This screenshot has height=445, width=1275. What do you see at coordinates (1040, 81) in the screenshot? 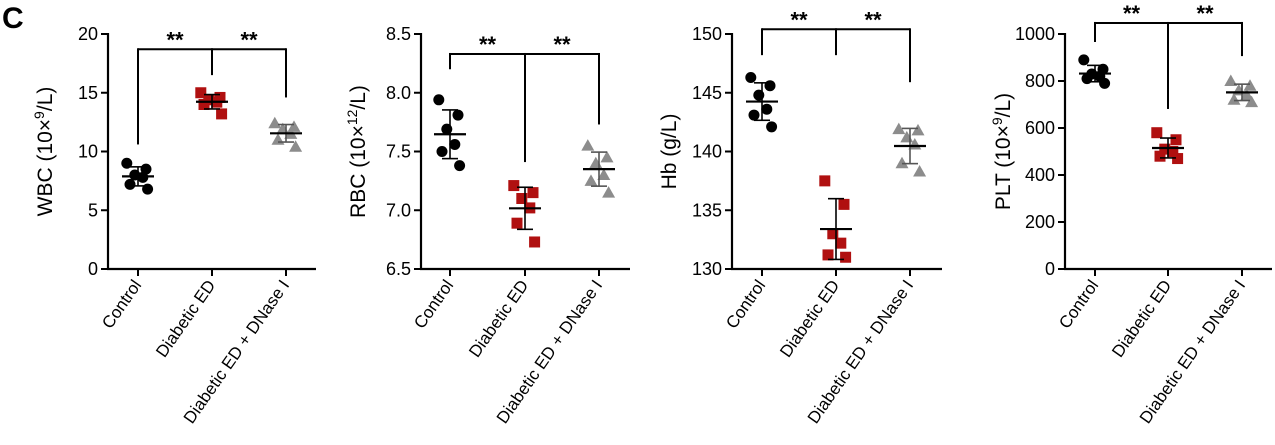
I see `y-tick-label: 800` at bounding box center [1040, 81].